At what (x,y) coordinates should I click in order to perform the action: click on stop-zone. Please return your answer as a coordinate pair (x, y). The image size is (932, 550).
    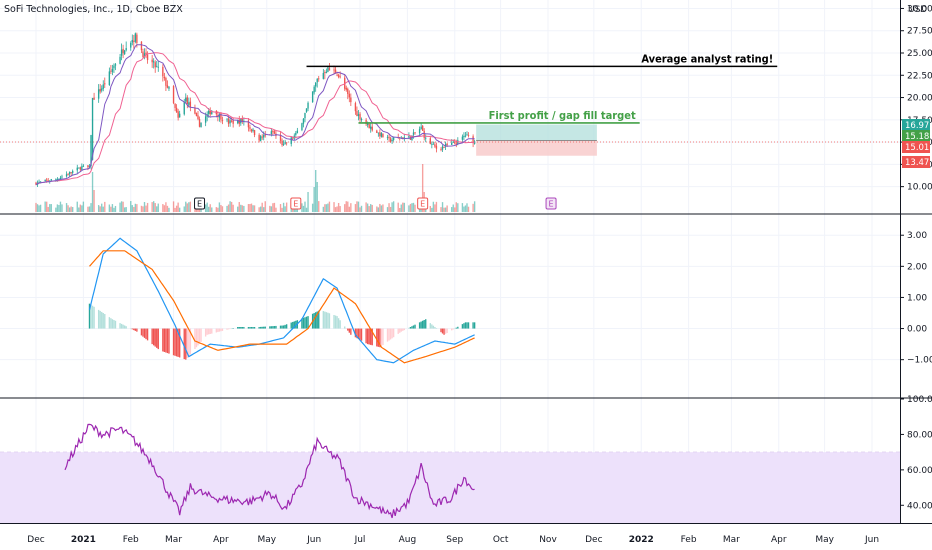
    Looking at the image, I should click on (536, 148).